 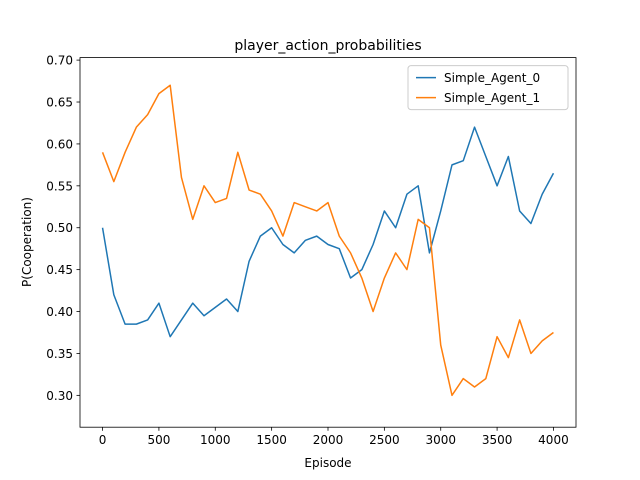 I want to click on y-tick-label: 0.55, so click(x=59, y=186).